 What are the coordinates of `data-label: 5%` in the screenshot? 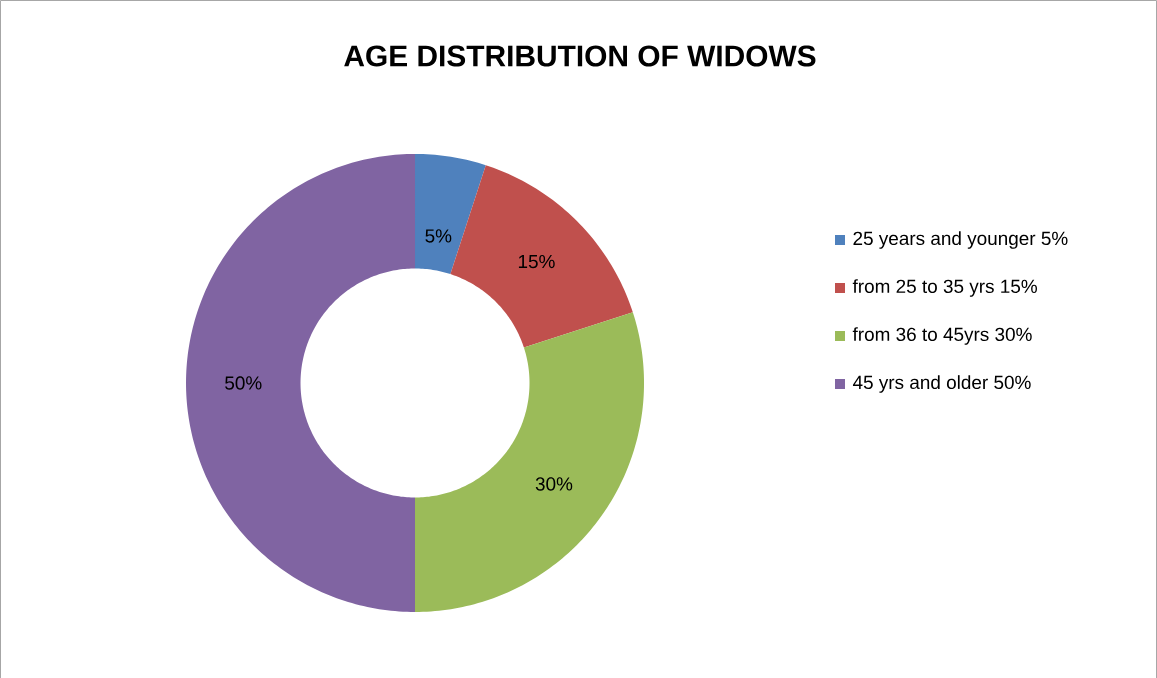 It's located at (438, 236).